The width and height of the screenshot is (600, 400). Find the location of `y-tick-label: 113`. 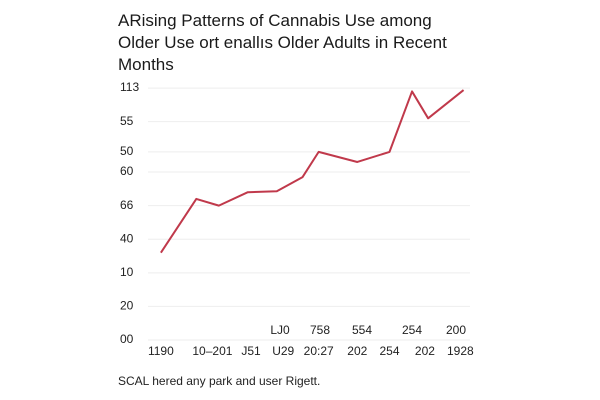

y-tick-label: 113 is located at coordinates (129, 87).